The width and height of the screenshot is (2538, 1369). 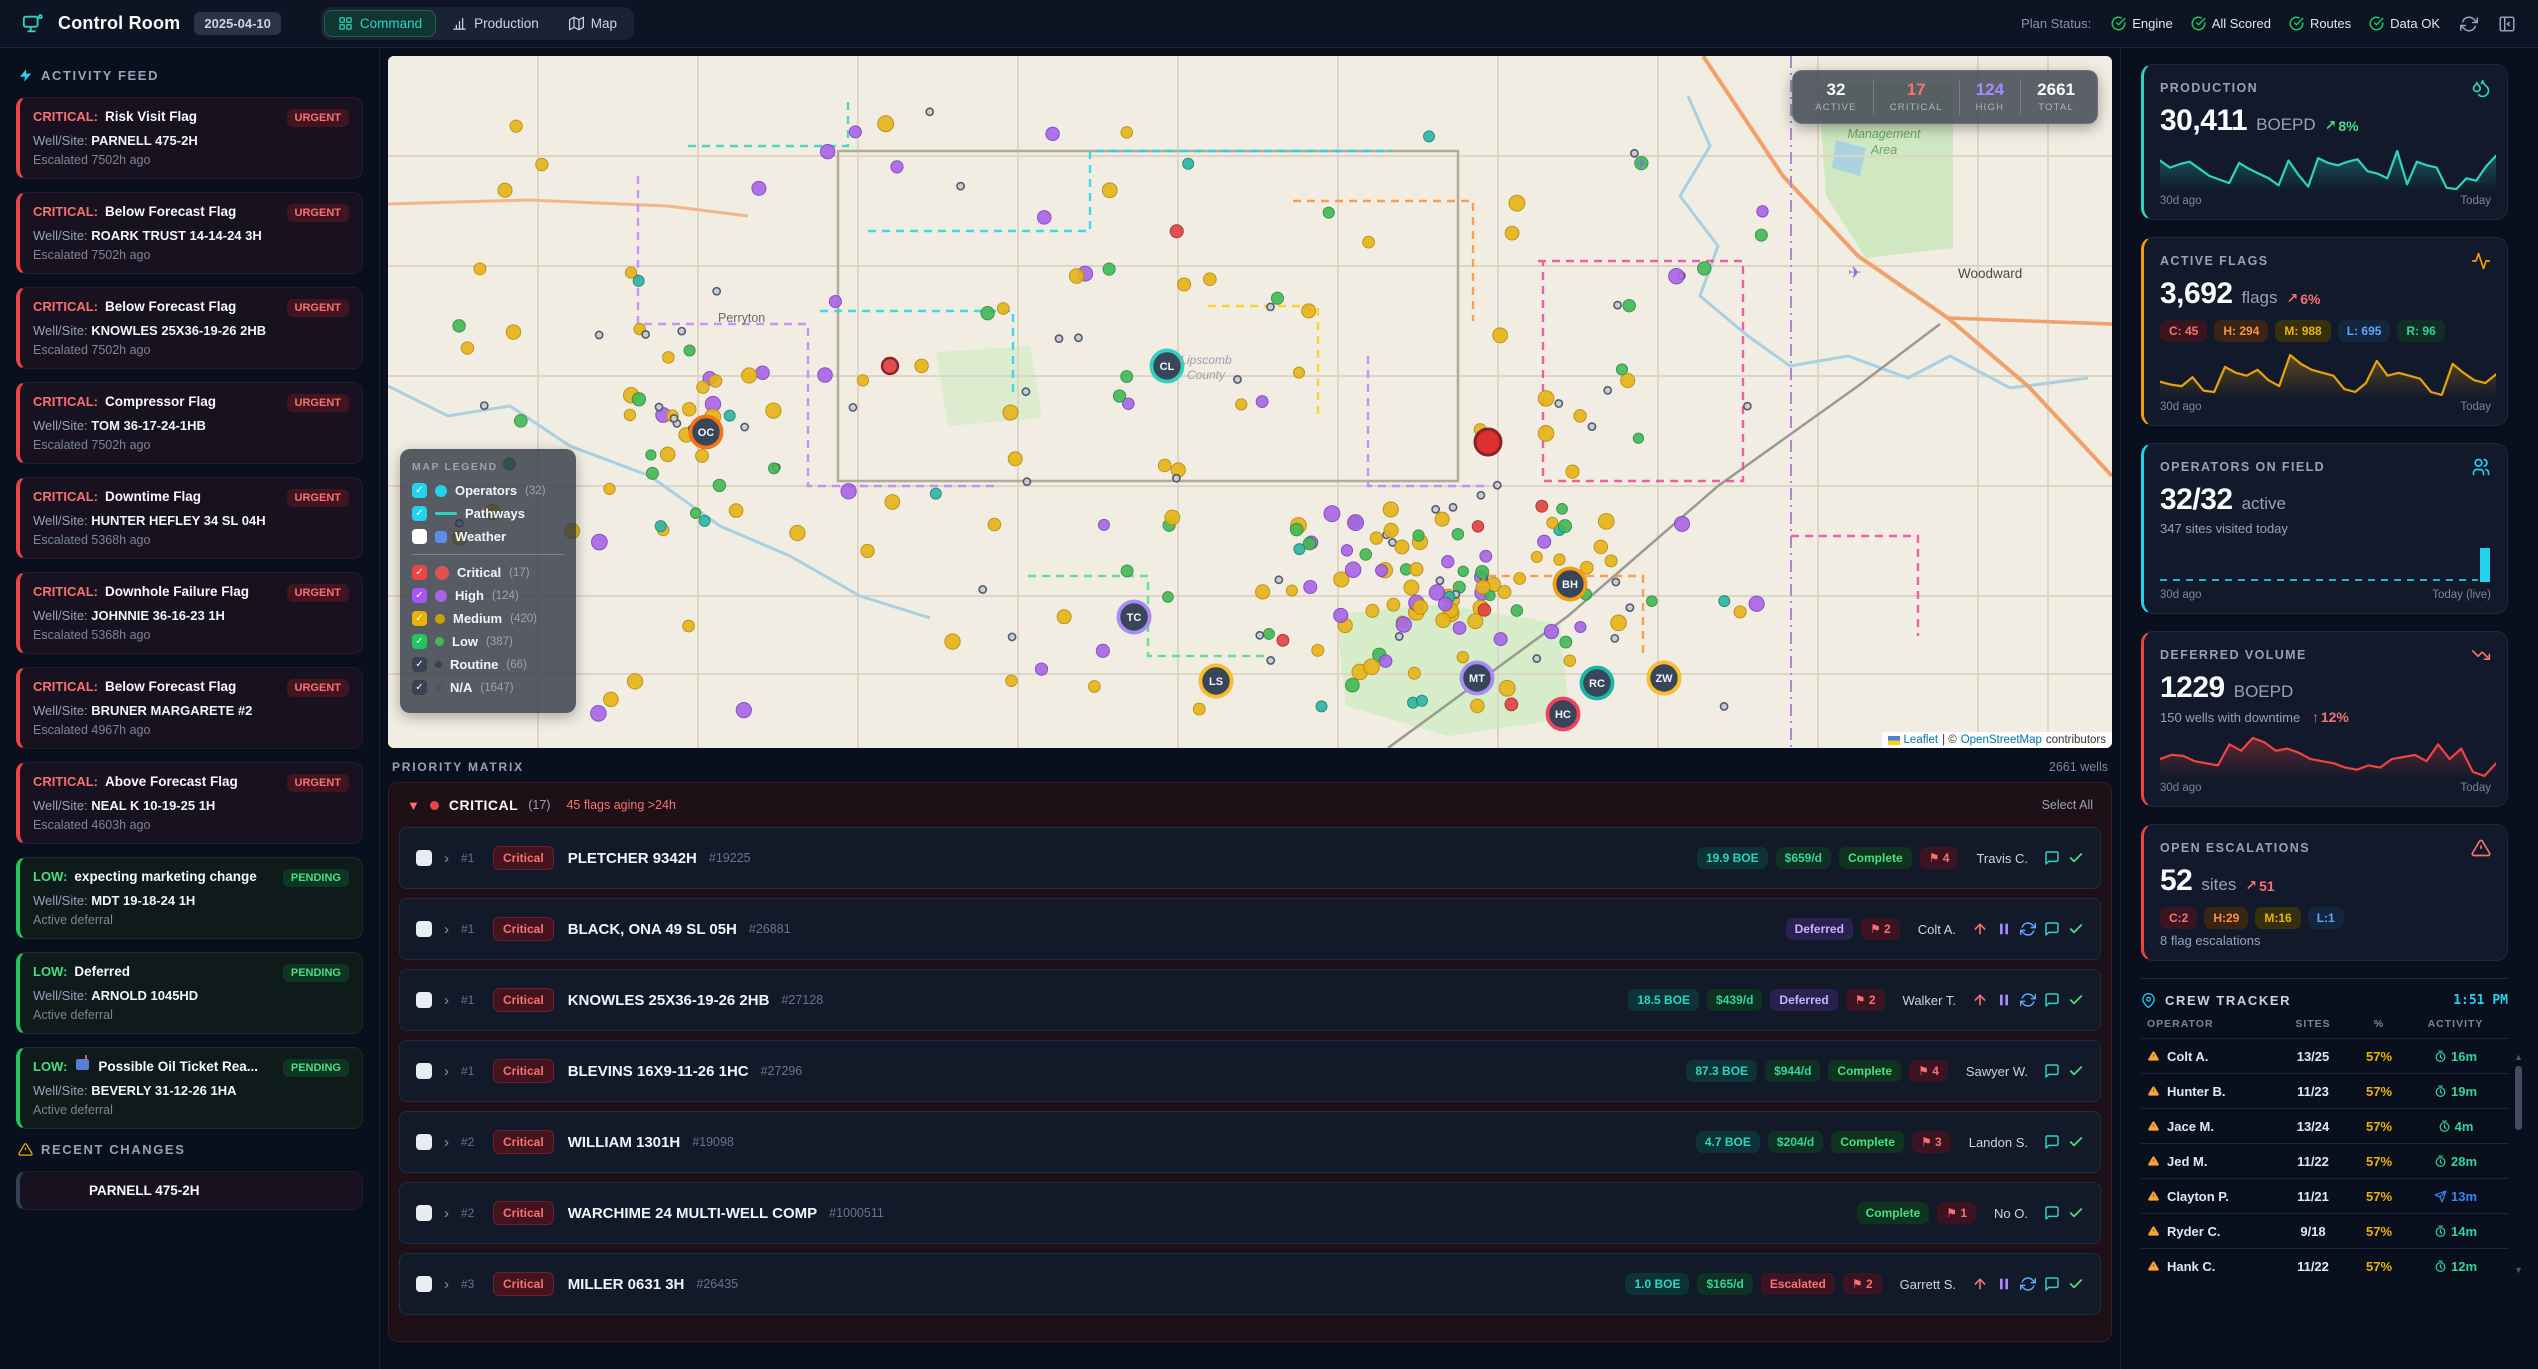 I want to click on legend-item-medium: ✓ Medium (420), so click(x=488, y=618).